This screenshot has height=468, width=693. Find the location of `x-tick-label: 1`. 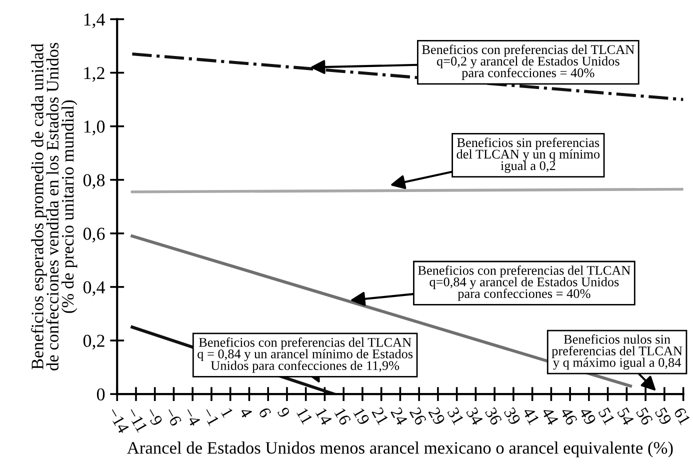

x-tick-label: 1 is located at coordinates (227, 412).